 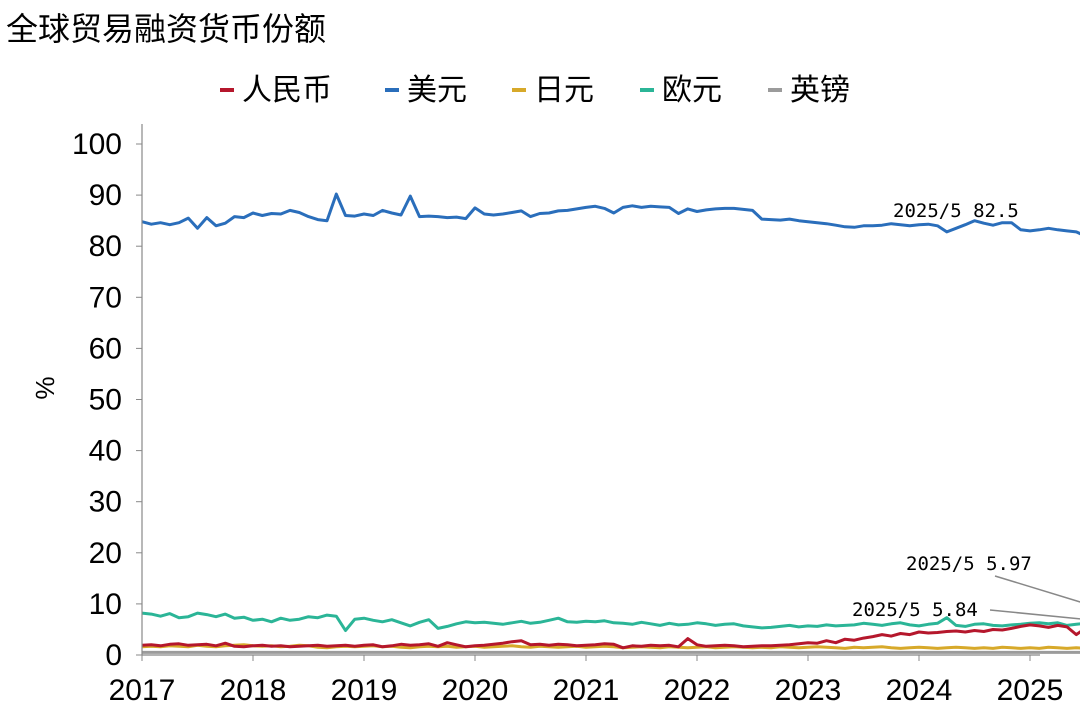 I want to click on chart-title: 全球贸易融资货币份额, so click(x=166, y=29).